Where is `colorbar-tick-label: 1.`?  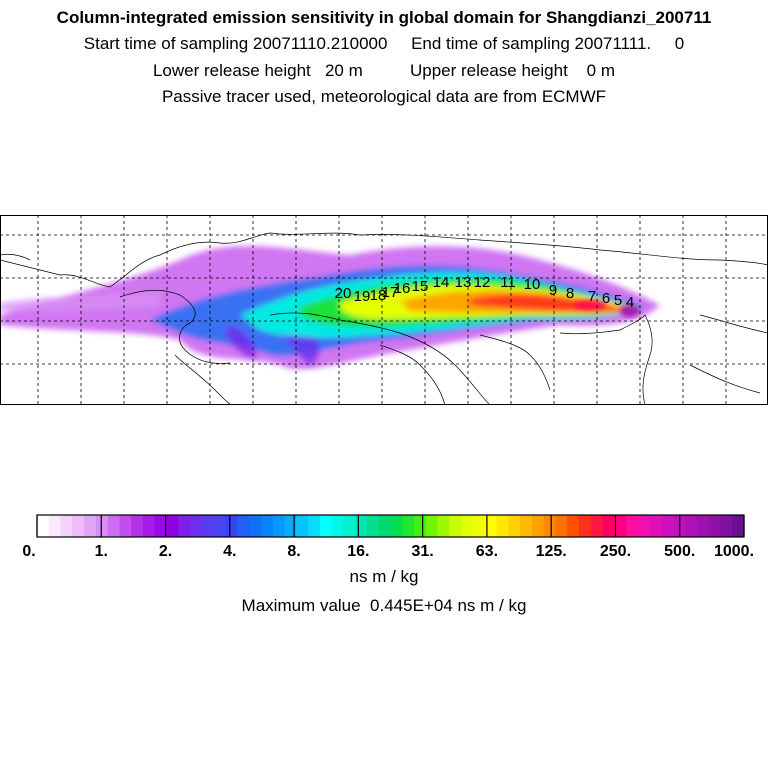 colorbar-tick-label: 1. is located at coordinates (101, 551).